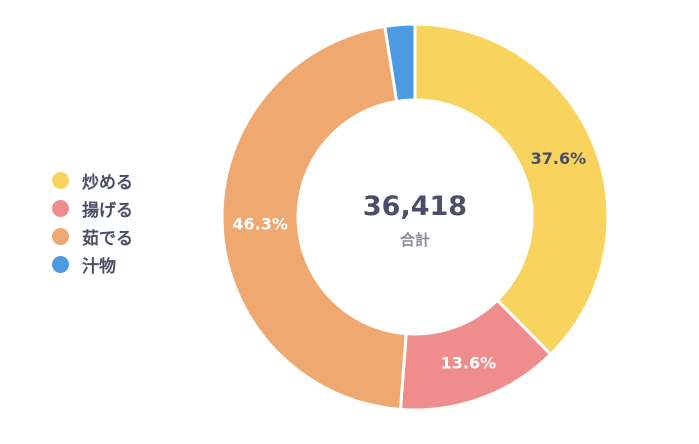 This screenshot has height=444, width=699. I want to click on legend-label: 炒める, so click(107, 182).